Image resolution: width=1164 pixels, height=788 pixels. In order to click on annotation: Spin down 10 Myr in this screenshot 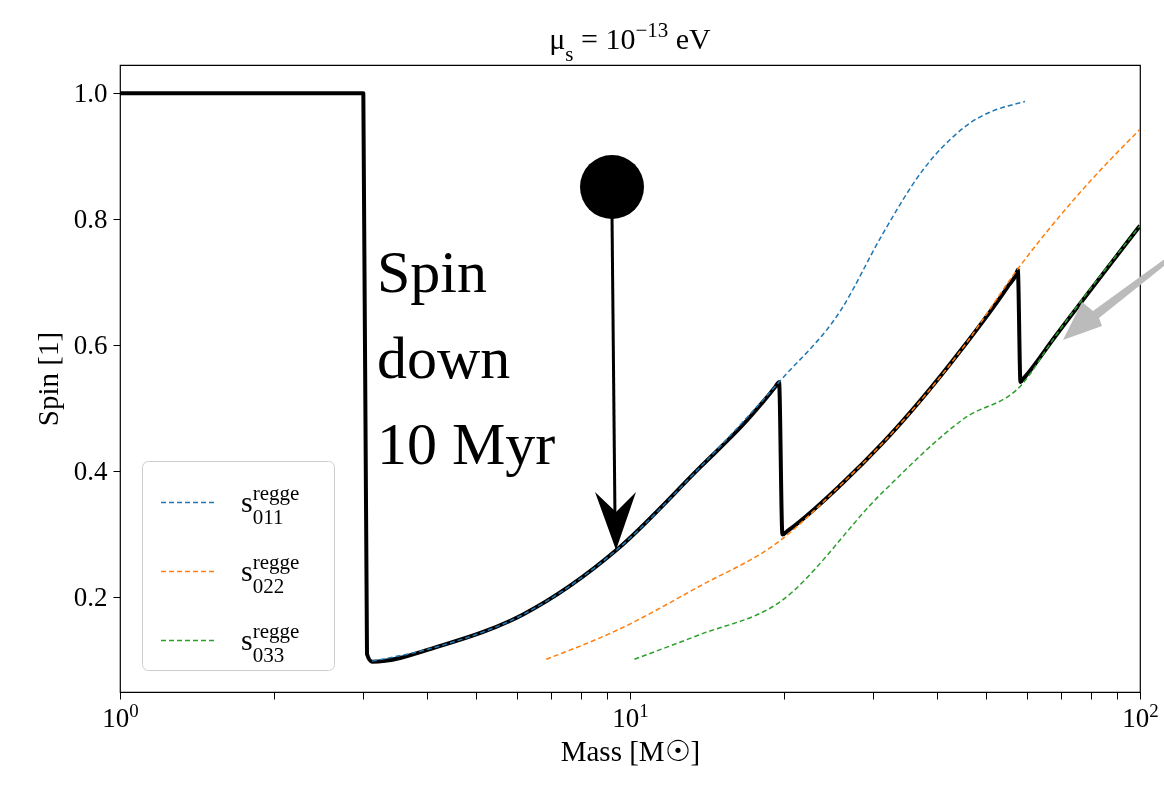, I will do `click(466, 358)`.